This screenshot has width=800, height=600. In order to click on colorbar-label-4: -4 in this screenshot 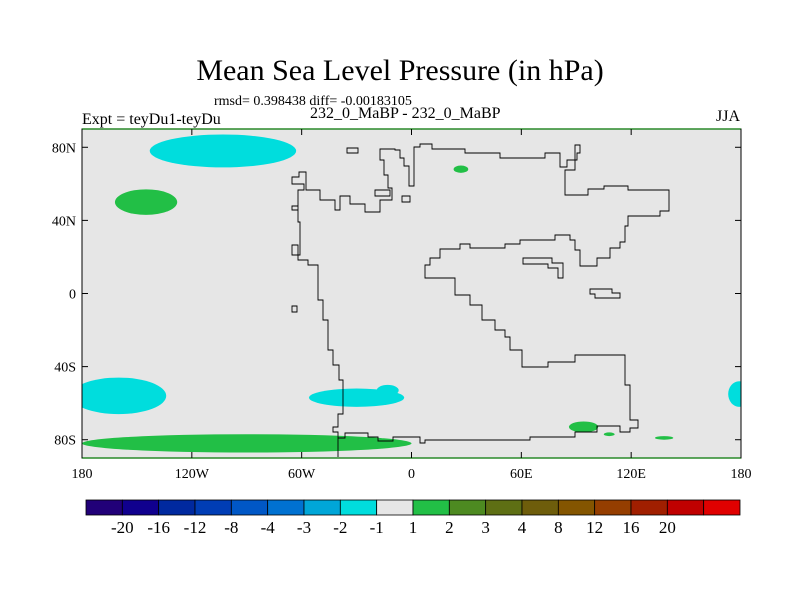, I will do `click(268, 527)`.